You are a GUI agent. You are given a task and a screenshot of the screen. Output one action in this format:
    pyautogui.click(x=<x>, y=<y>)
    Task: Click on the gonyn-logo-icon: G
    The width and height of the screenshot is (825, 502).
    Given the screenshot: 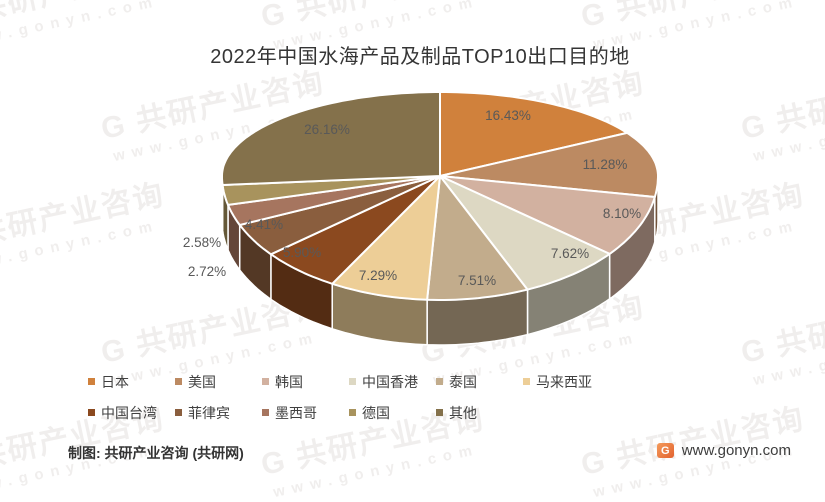 What is the action you would take?
    pyautogui.click(x=665, y=450)
    